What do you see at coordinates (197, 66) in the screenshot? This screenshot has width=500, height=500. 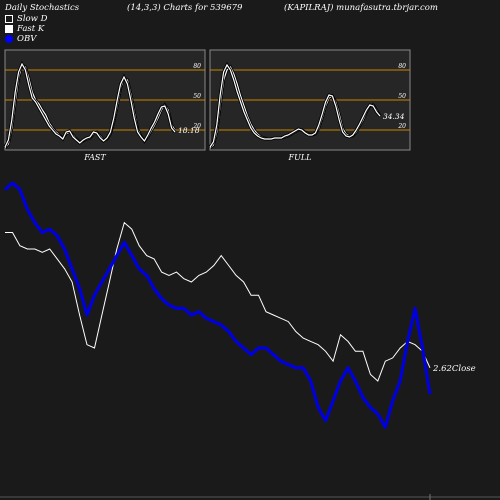 I see `fast-ytick-80: 80` at bounding box center [197, 66].